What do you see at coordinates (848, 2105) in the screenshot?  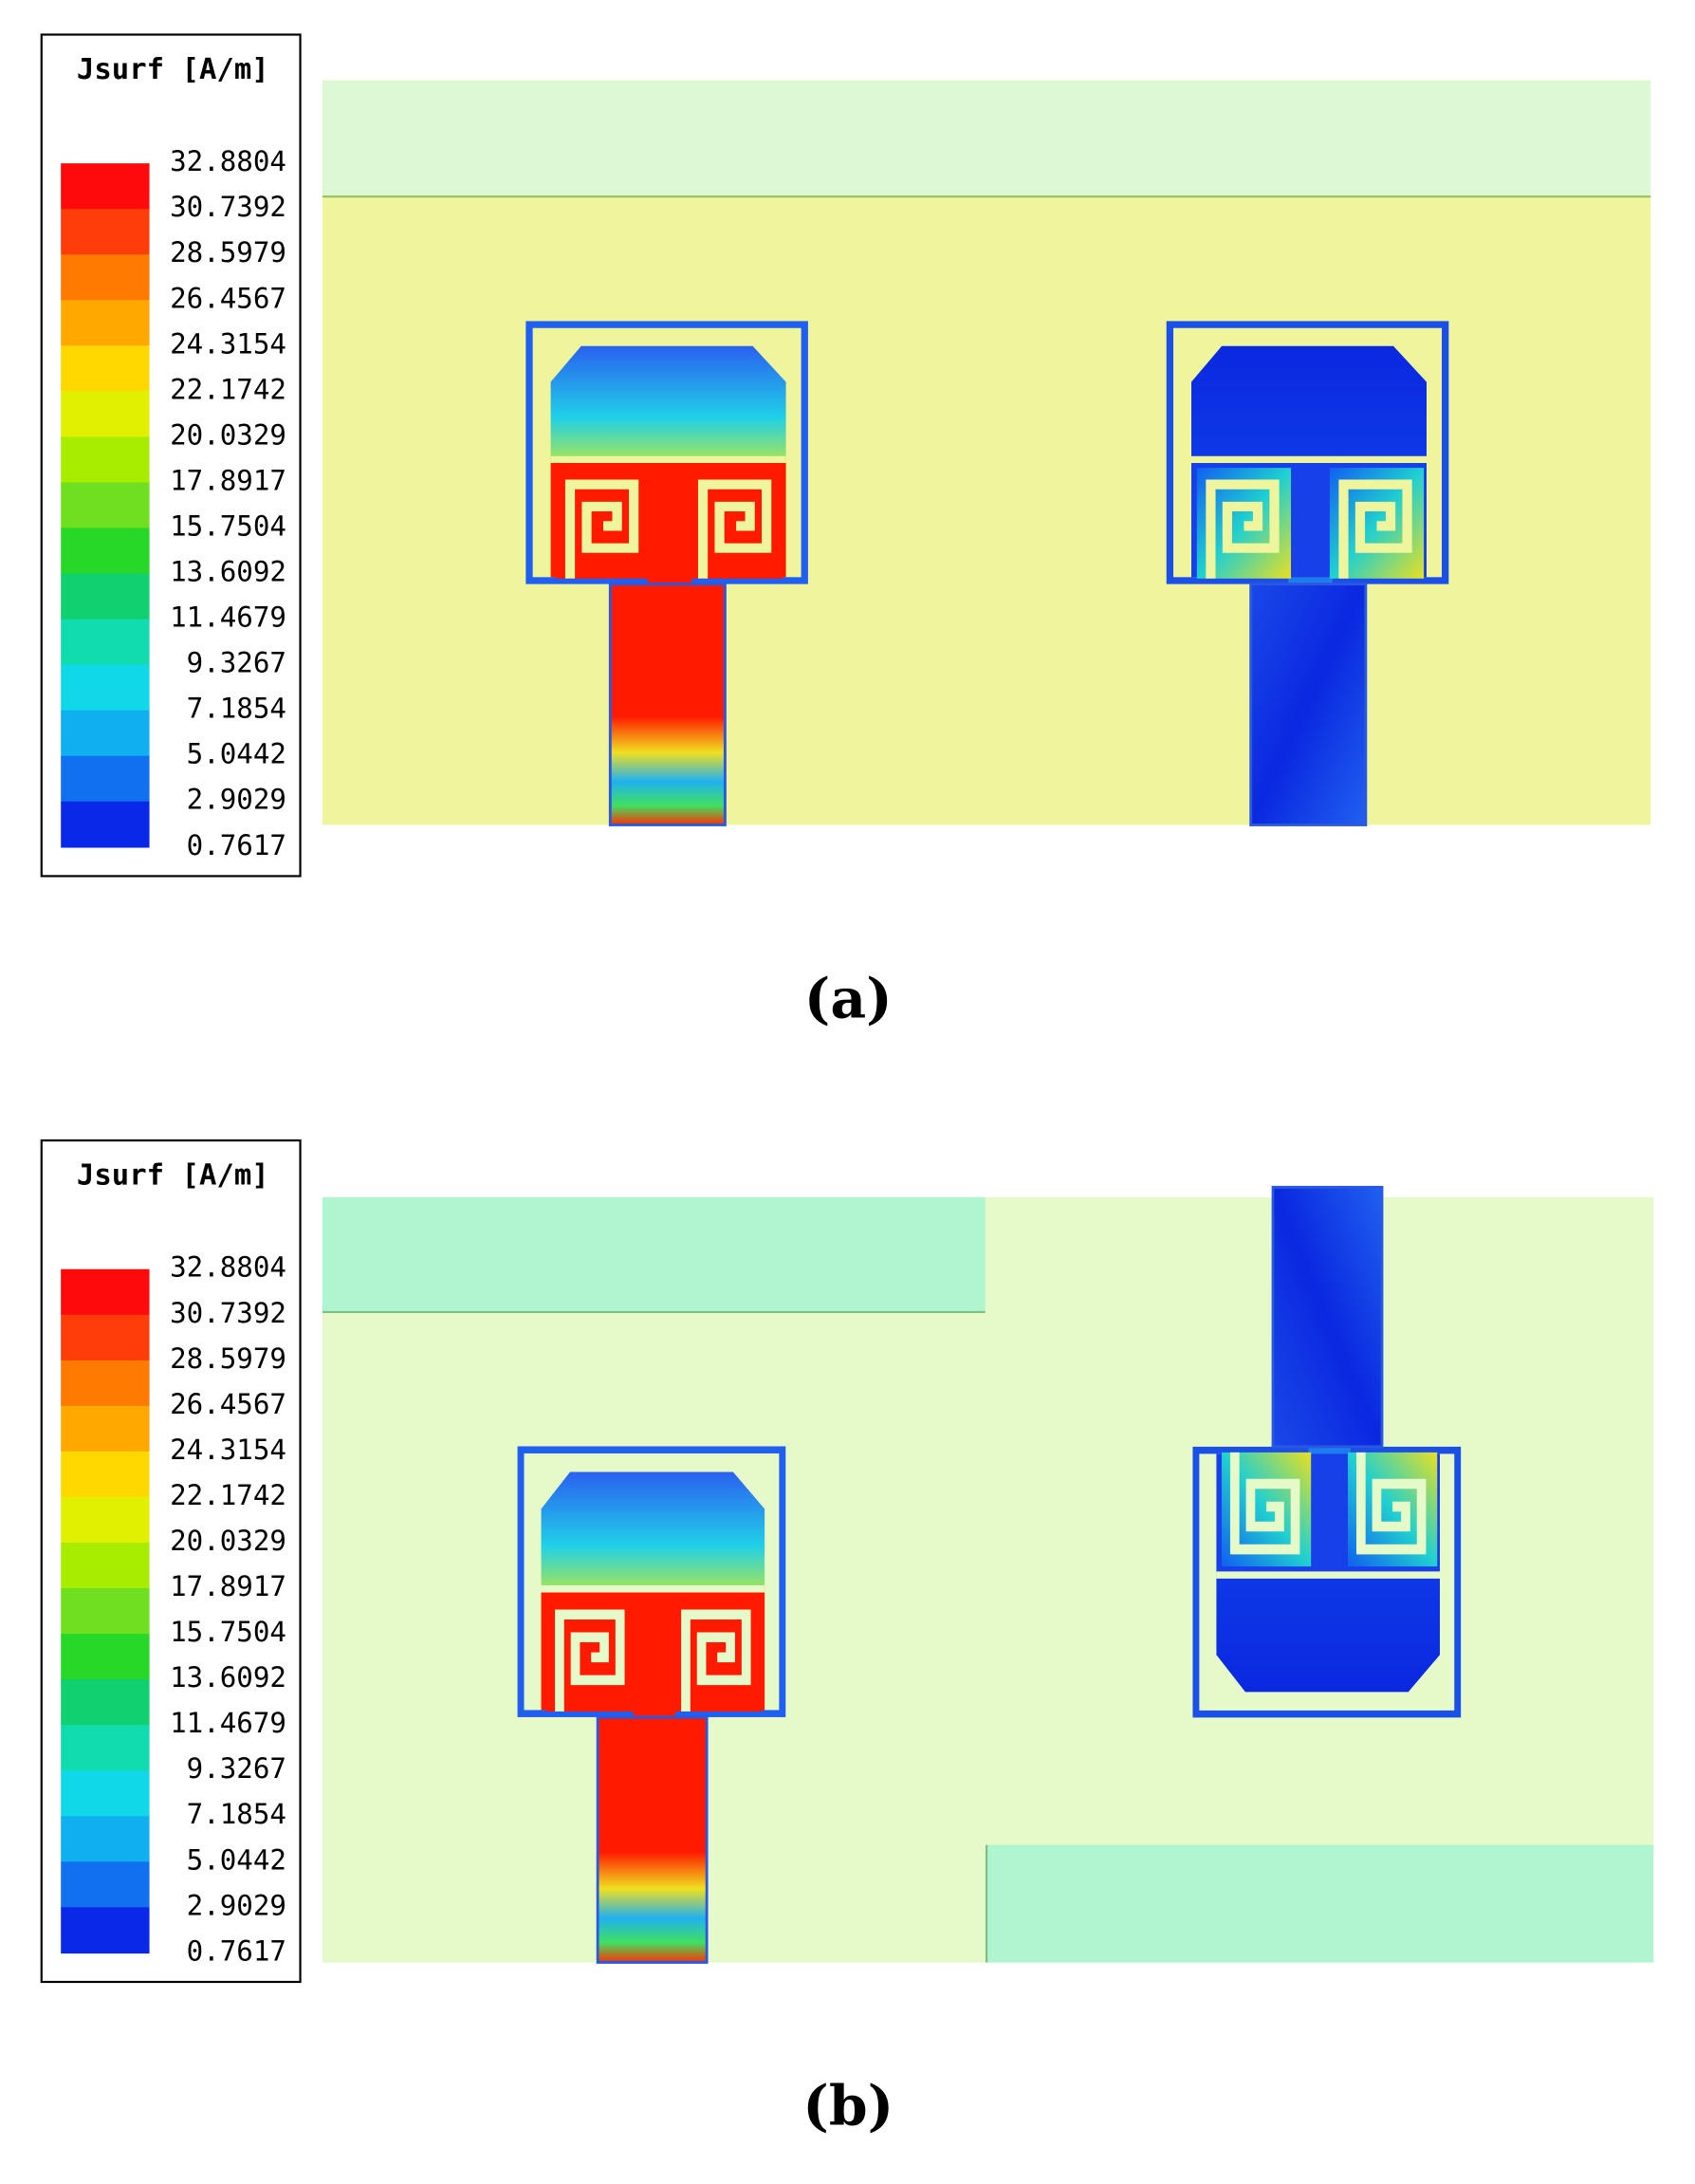 I see `caption: (b)` at bounding box center [848, 2105].